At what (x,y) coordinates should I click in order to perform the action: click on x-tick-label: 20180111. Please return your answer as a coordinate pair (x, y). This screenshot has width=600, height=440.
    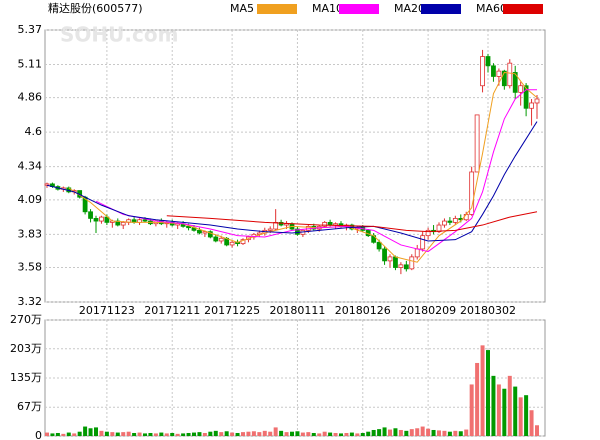
    Looking at the image, I should click on (297, 310).